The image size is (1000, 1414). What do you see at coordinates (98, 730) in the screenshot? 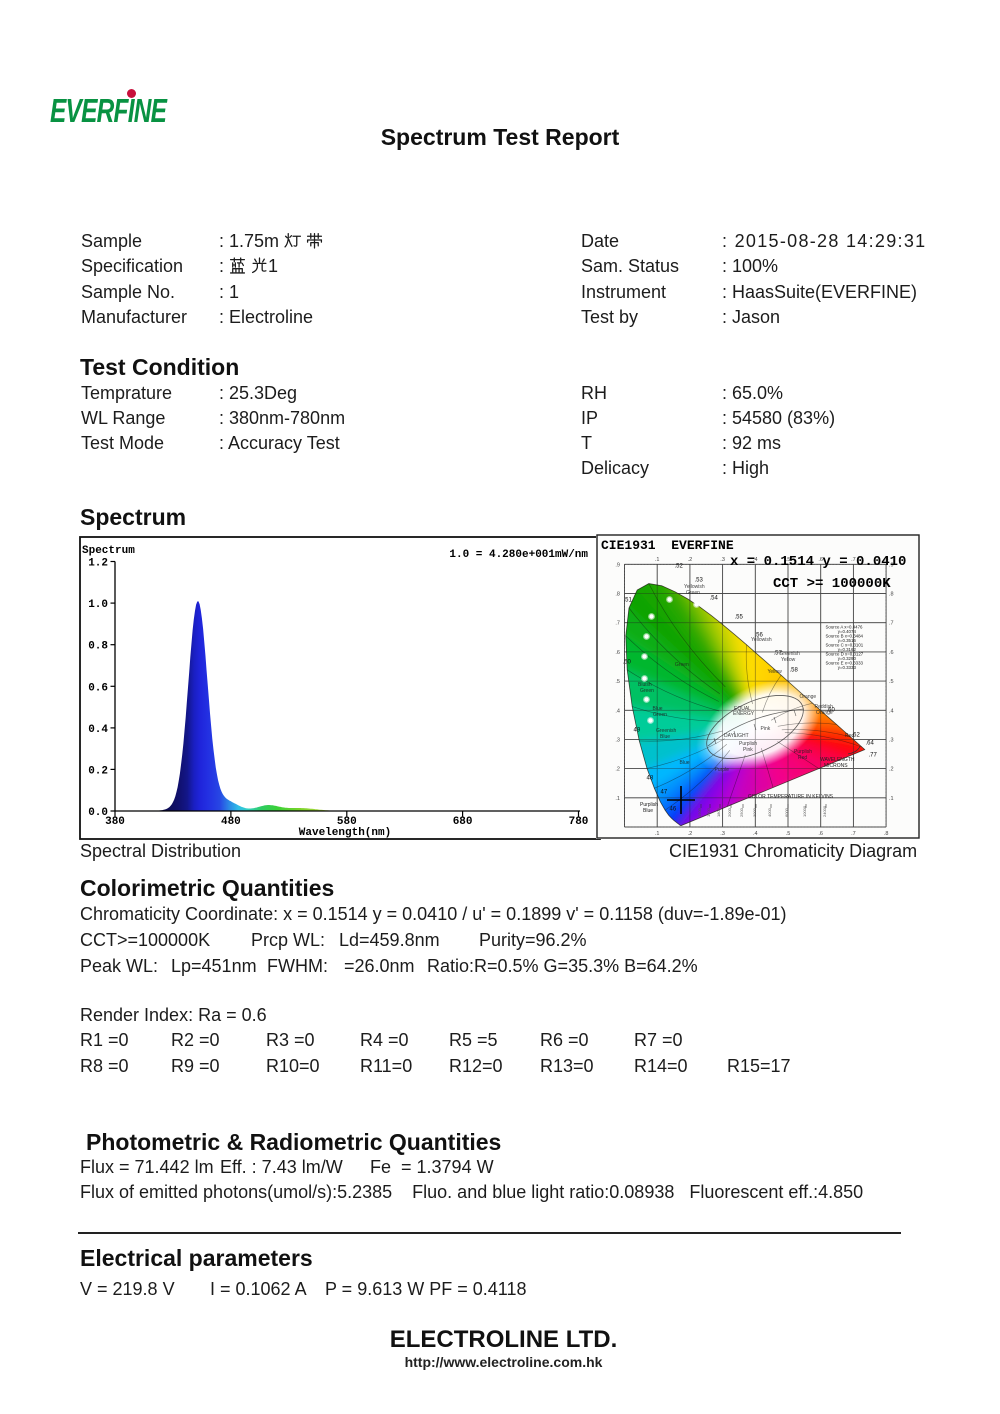
I see `svg-text: 0.4` at bounding box center [98, 730].